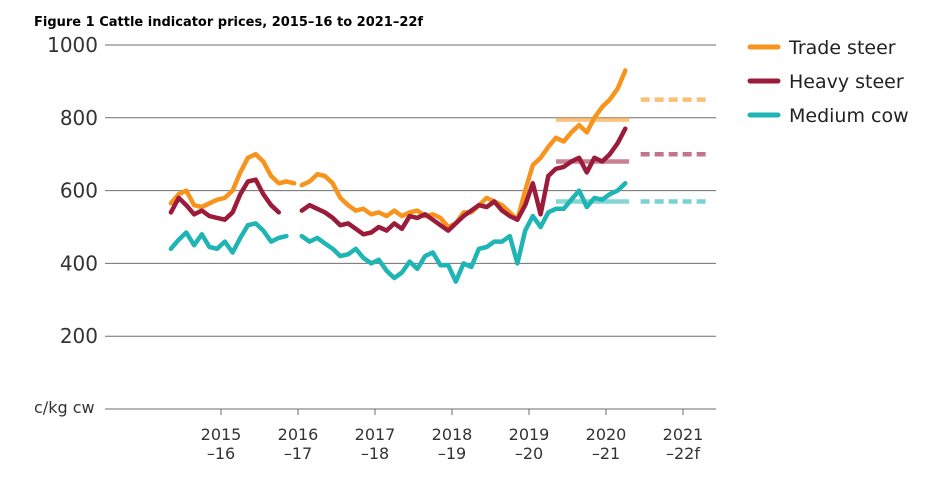  What do you see at coordinates (606, 453) in the screenshot?
I see `x-tick-label-sub: –21` at bounding box center [606, 453].